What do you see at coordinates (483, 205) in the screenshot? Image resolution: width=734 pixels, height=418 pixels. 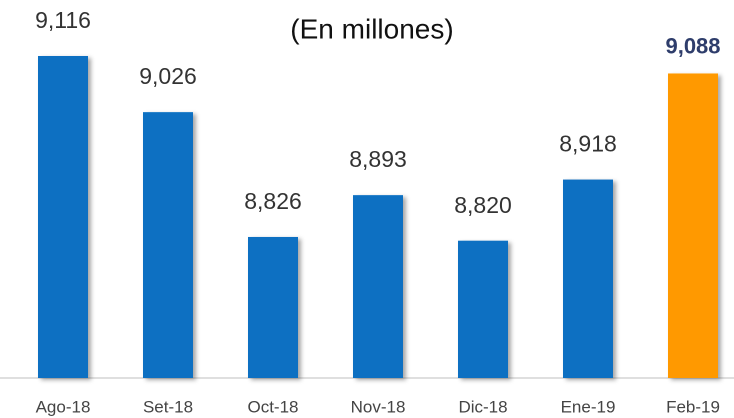 I see `value-label: 8,820` at bounding box center [483, 205].